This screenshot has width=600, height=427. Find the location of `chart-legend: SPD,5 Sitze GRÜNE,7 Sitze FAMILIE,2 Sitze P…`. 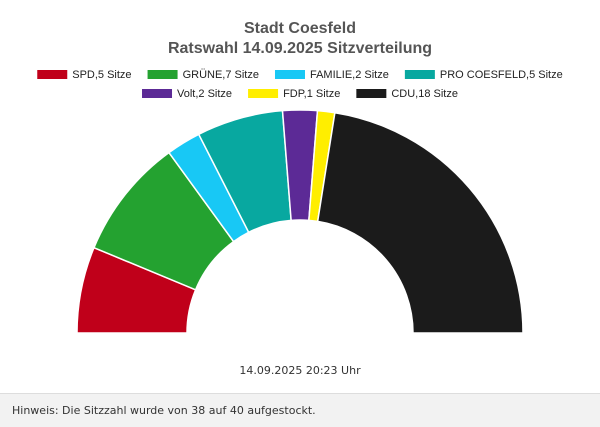

chart-legend: SPD,5 Sitze GRÜNE,7 Sitze FAMILIE,2 Sitze P… is located at coordinates (300, 84).